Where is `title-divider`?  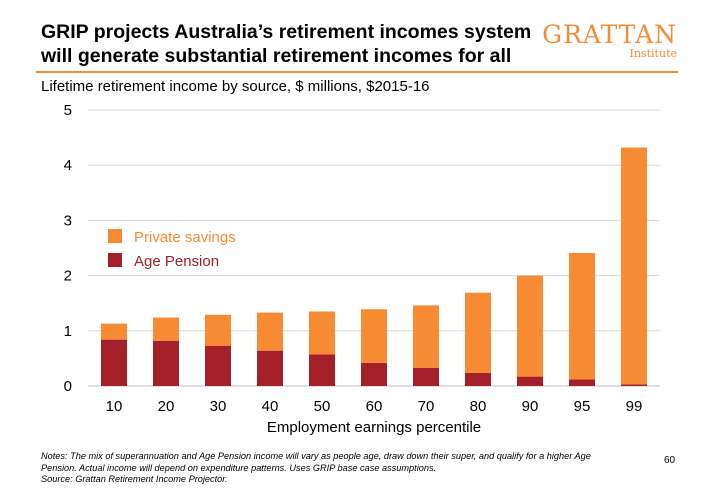 title-divider is located at coordinates (357, 72).